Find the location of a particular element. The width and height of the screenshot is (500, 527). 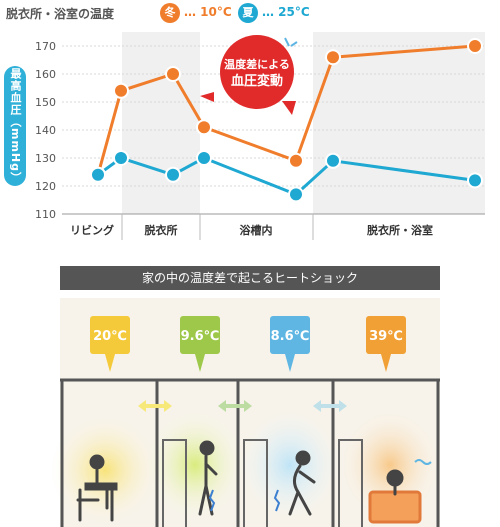

room-temp-badge-2: 8.6℃ is located at coordinates (290, 344).